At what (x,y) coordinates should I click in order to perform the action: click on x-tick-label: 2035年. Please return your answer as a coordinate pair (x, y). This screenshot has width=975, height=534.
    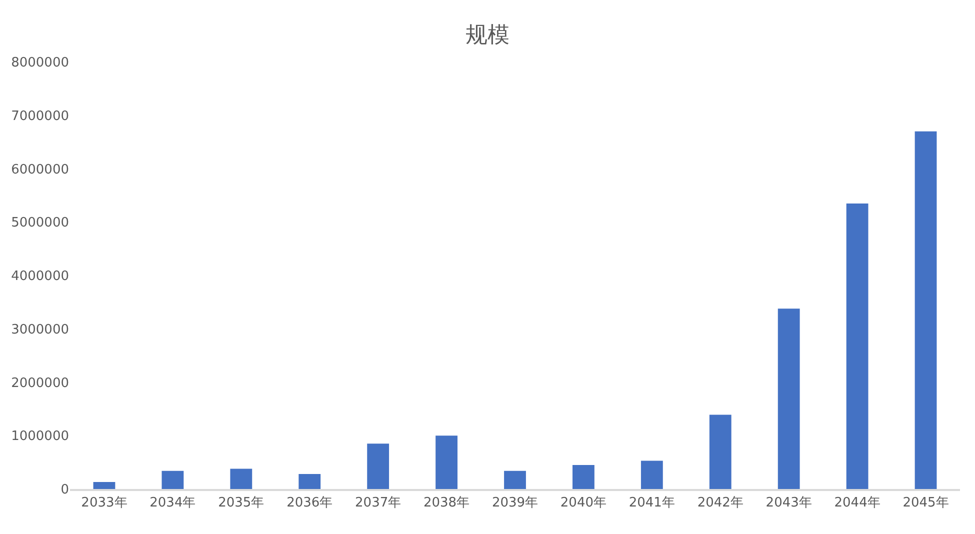
    Looking at the image, I should click on (241, 502).